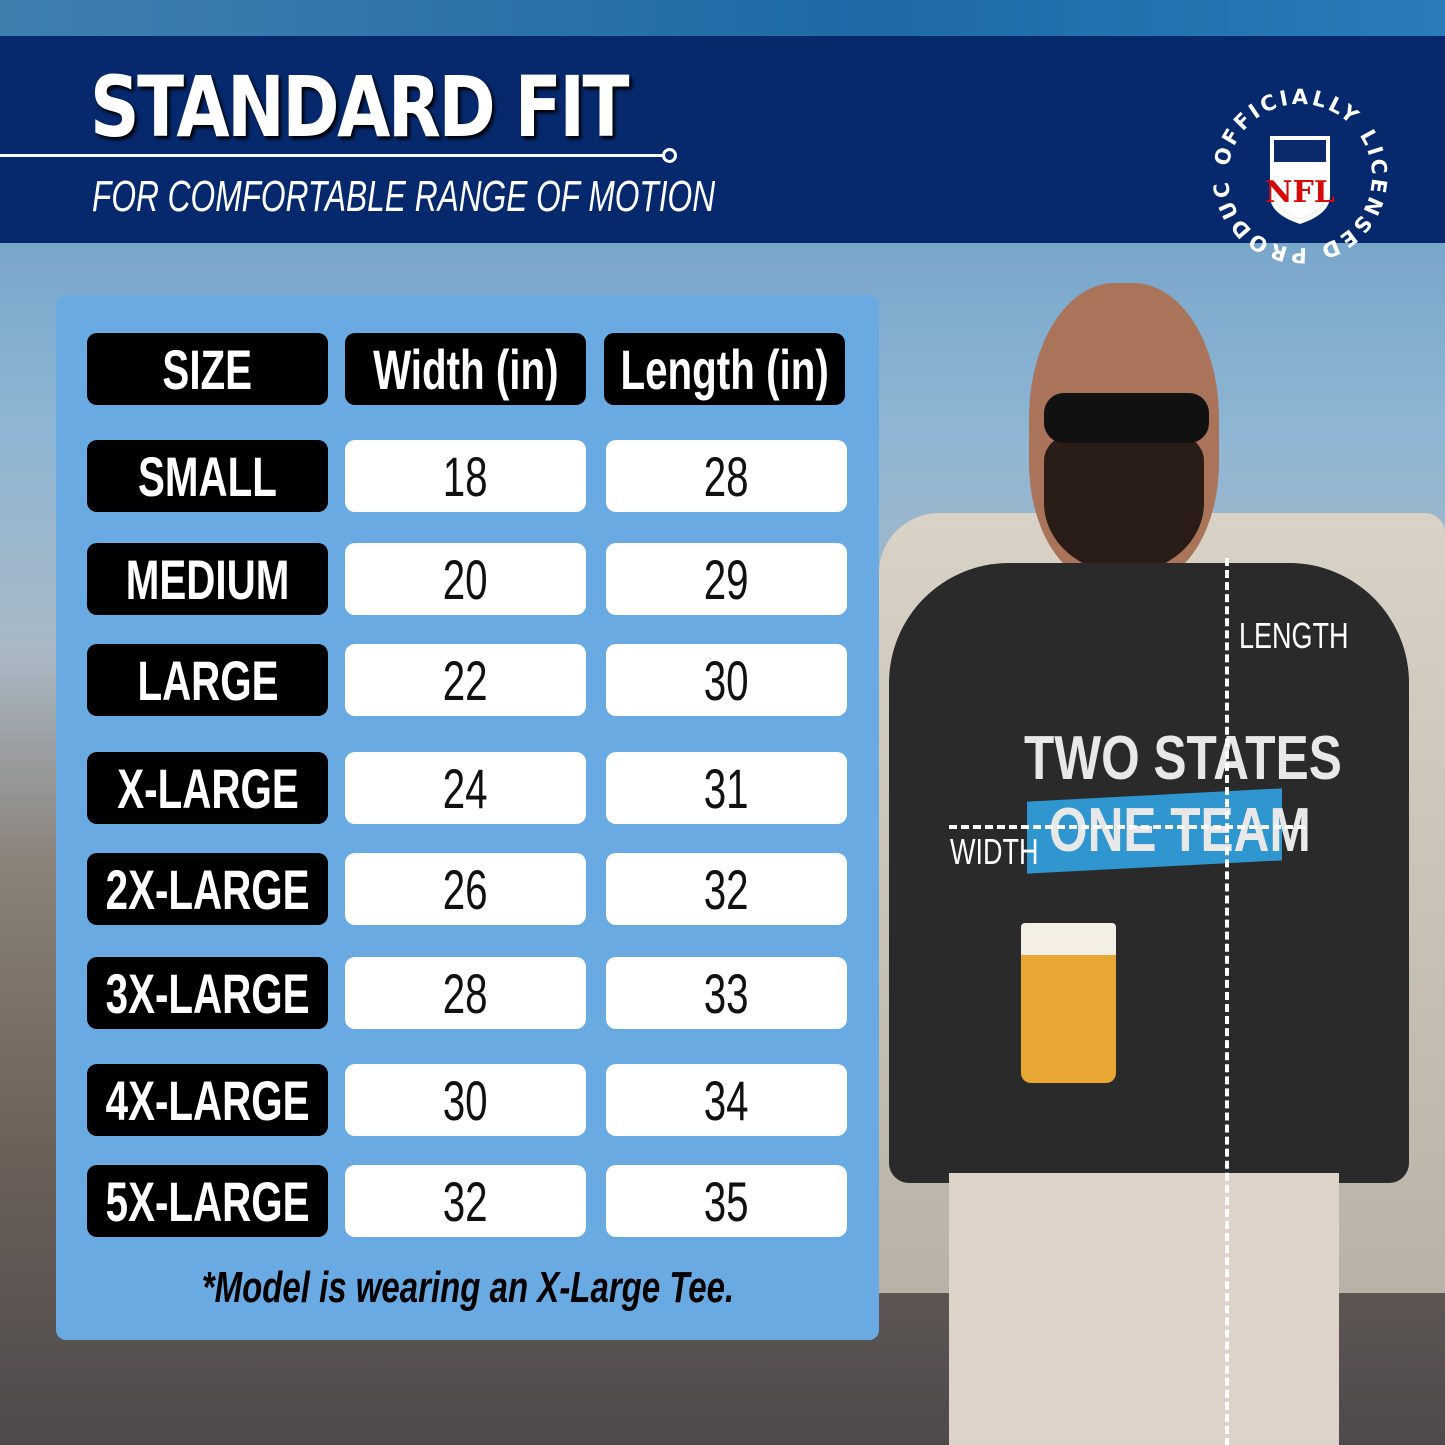  I want to click on length-value: 31, so click(726, 788).